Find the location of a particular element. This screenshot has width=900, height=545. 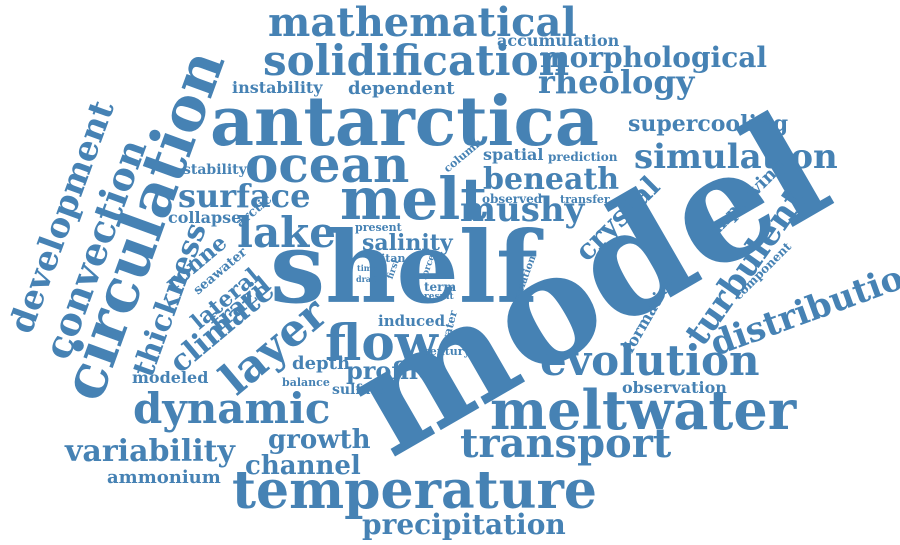

word-channel: channel is located at coordinates (303, 466).